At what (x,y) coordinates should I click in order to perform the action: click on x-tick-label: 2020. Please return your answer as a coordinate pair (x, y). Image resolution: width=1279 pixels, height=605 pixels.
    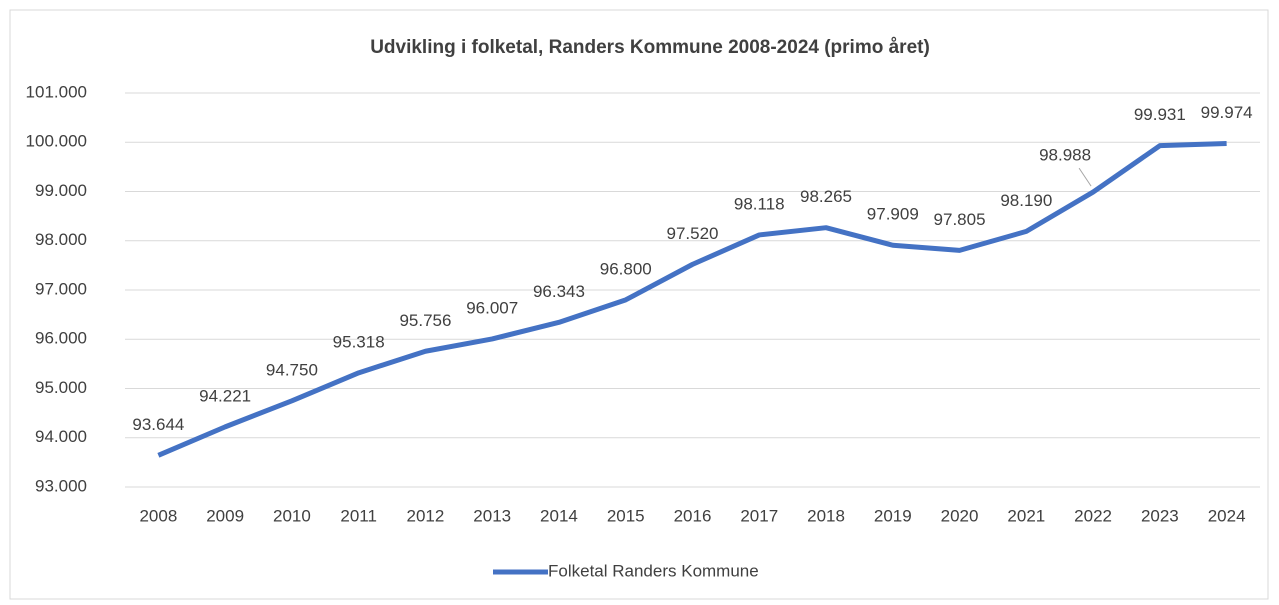
    Looking at the image, I should click on (960, 515).